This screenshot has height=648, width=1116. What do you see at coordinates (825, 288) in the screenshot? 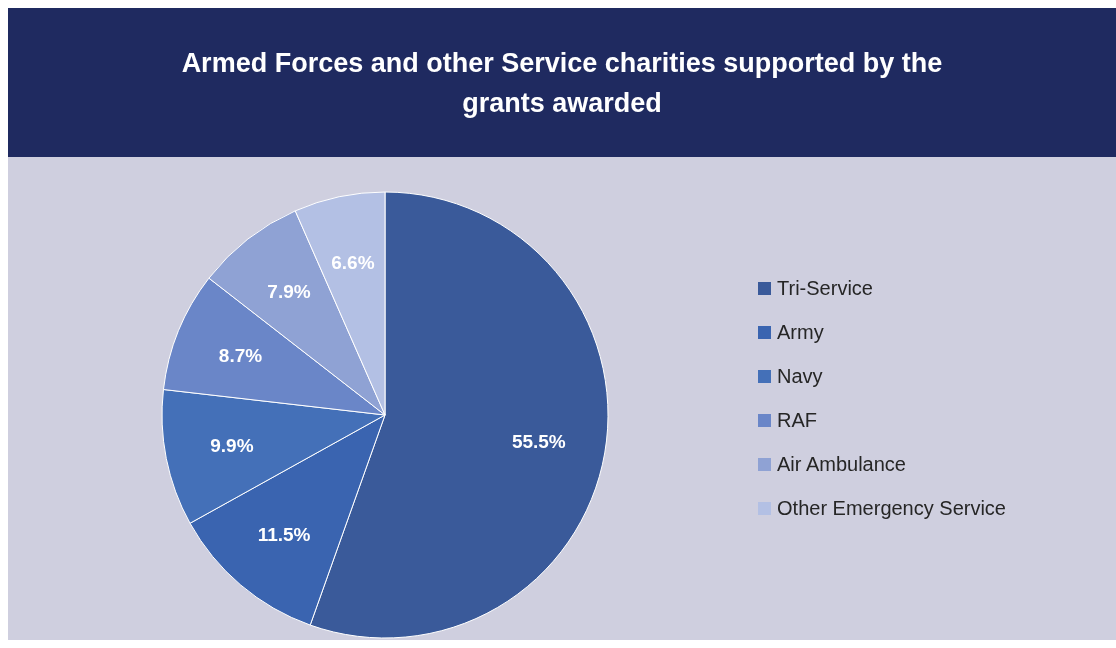
I see `legend-label: Tri-Service` at bounding box center [825, 288].